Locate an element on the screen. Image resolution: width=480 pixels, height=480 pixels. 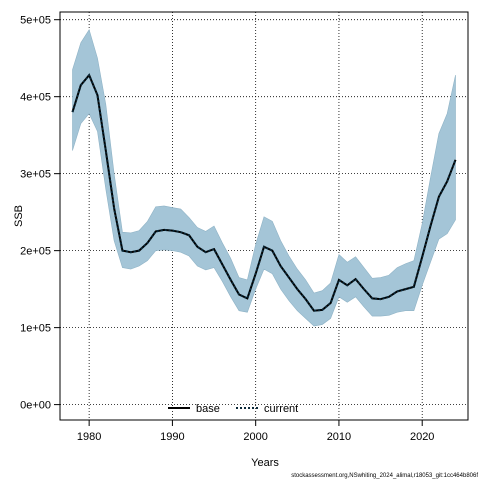
y-tick-label: 0e+00 is located at coordinates (35, 406).